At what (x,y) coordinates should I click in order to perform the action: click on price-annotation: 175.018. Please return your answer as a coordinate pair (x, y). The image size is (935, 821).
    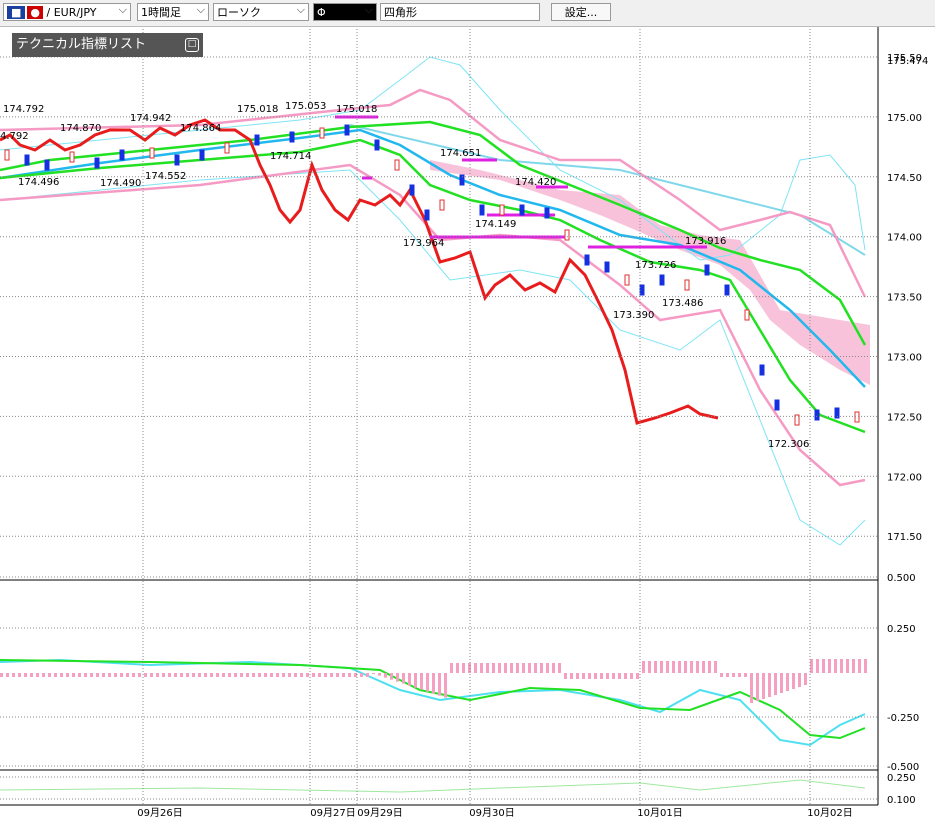
    Looking at the image, I should click on (356, 109).